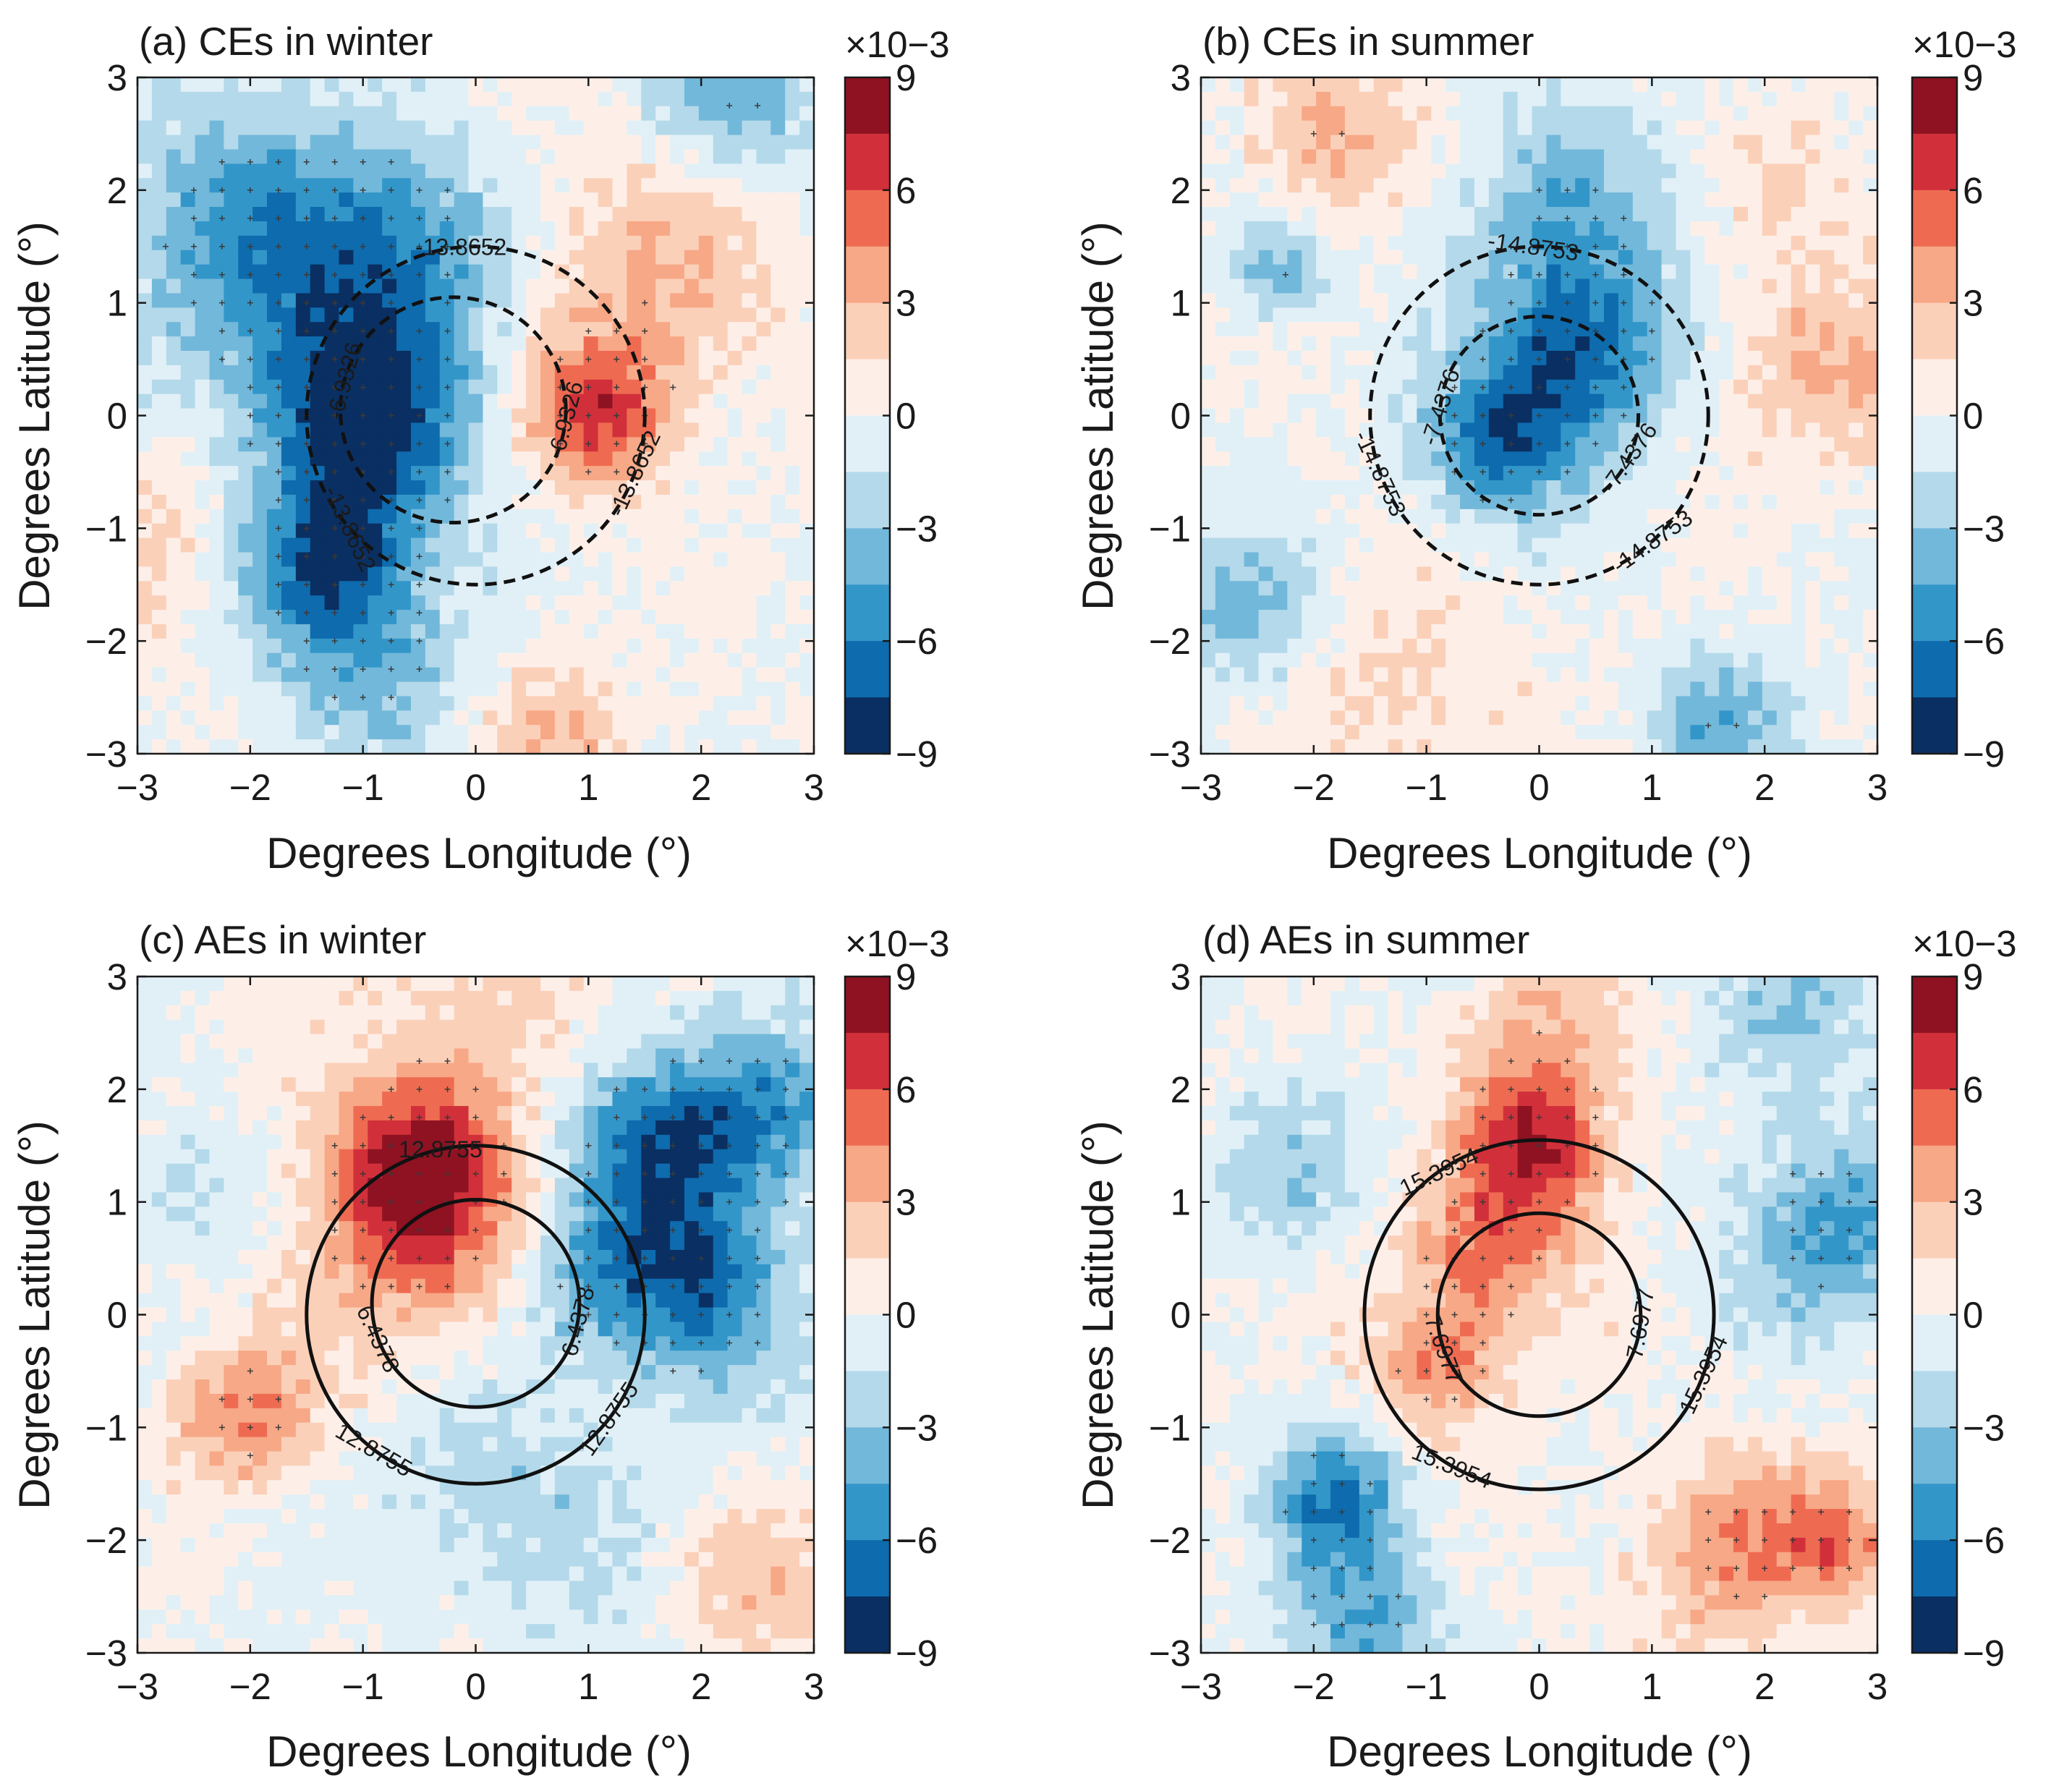  What do you see at coordinates (867, 275) in the screenshot?
I see `colorbar-segment` at bounding box center [867, 275].